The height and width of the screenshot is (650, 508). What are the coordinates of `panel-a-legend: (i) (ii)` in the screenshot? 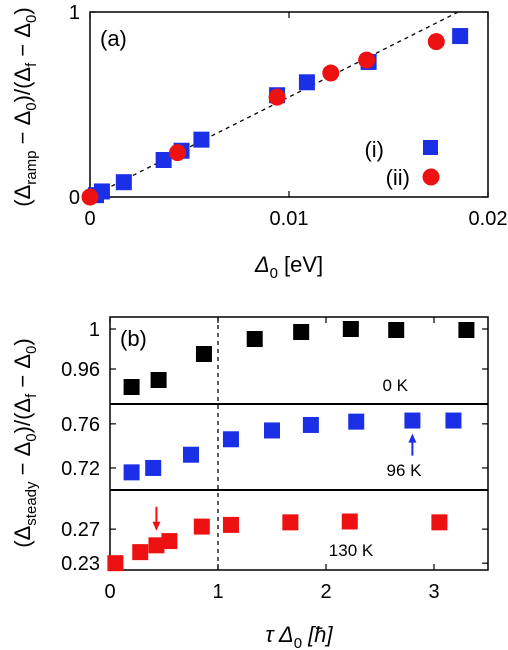 It's located at (402, 163).